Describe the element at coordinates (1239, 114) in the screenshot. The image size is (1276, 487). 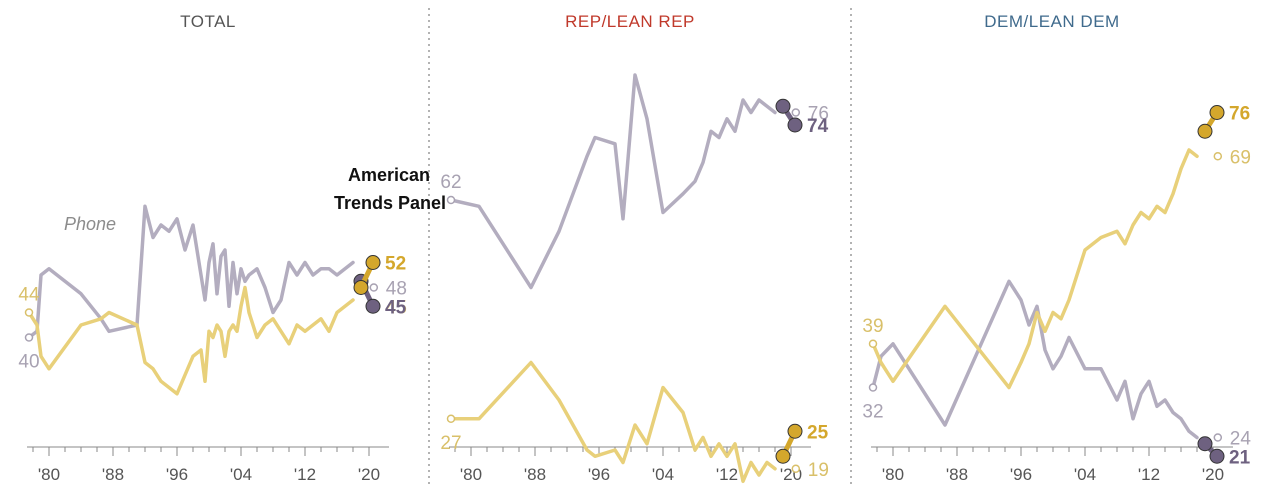
I see `atp-gold-label: 76` at that location.